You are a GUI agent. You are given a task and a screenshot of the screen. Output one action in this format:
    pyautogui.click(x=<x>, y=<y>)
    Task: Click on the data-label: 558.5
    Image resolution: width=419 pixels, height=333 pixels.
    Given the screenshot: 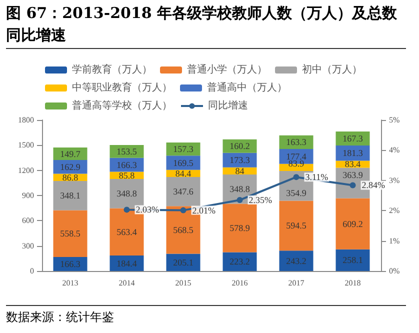 What is the action you would take?
    pyautogui.click(x=70, y=233)
    